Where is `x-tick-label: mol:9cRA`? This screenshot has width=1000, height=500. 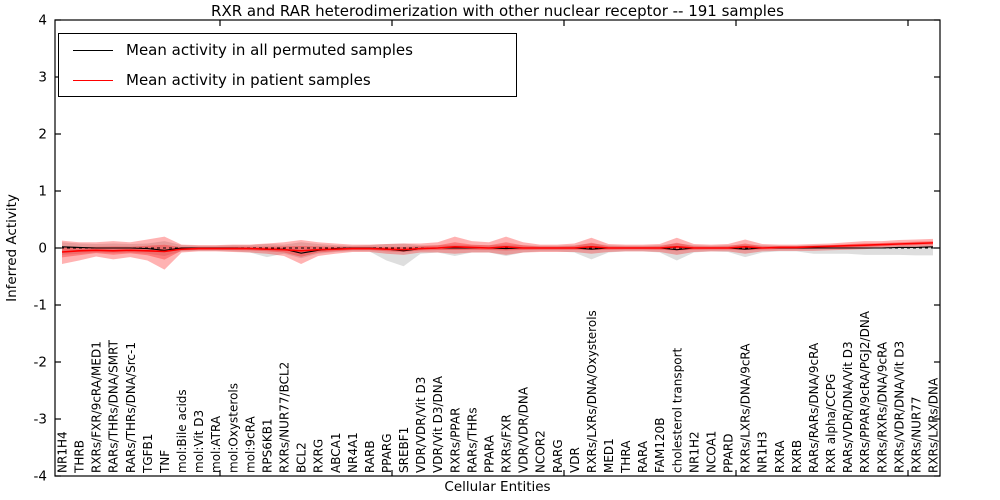
x-tick-label: mol:9cRA is located at coordinates (250, 444).